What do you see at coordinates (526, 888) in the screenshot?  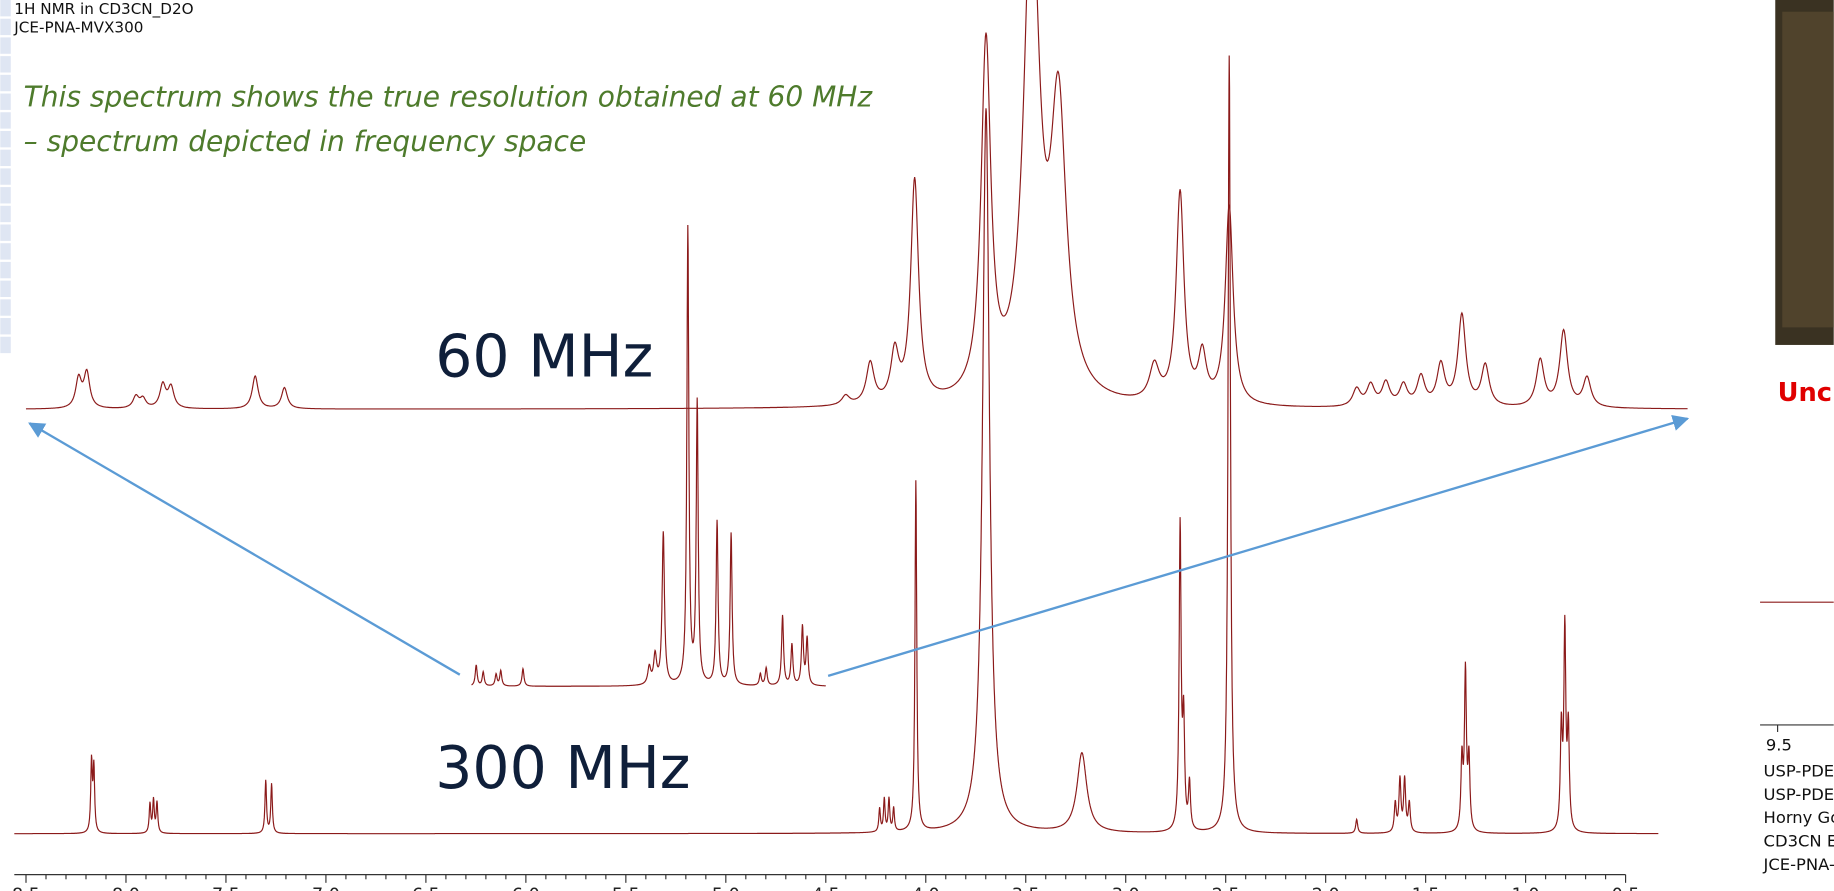 I see `x-tick-label: 6.0` at bounding box center [526, 888].